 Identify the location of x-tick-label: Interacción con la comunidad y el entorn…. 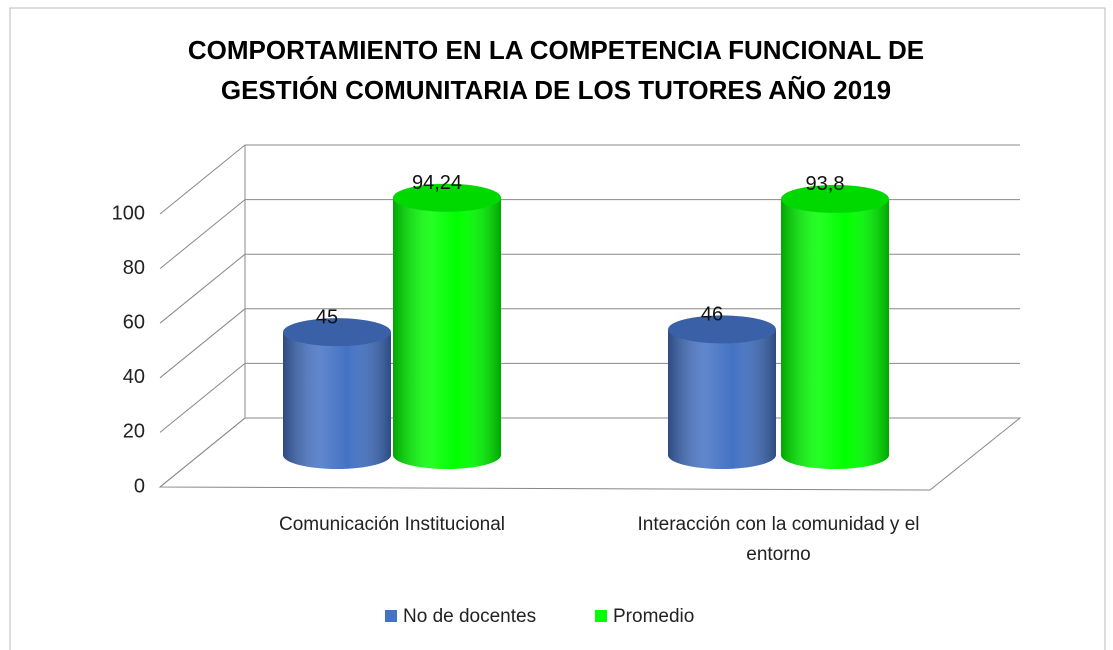
(778, 539).